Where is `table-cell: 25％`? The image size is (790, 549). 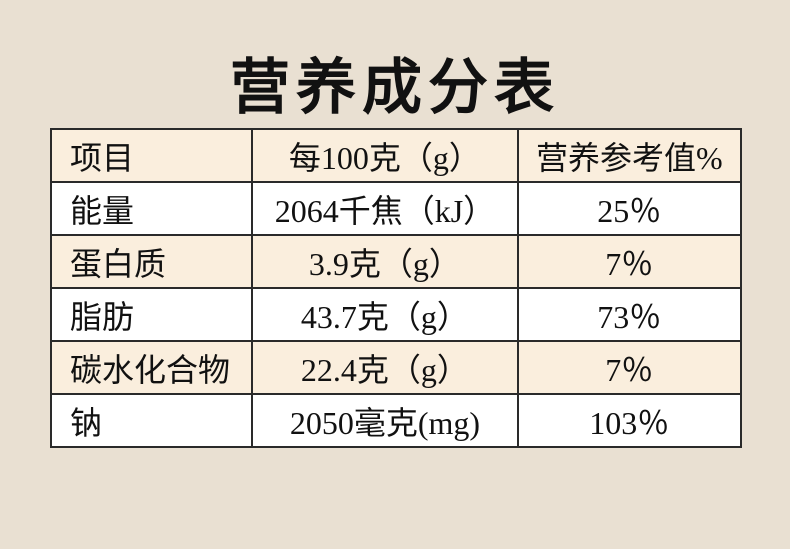 table-cell: 25％ is located at coordinates (629, 208).